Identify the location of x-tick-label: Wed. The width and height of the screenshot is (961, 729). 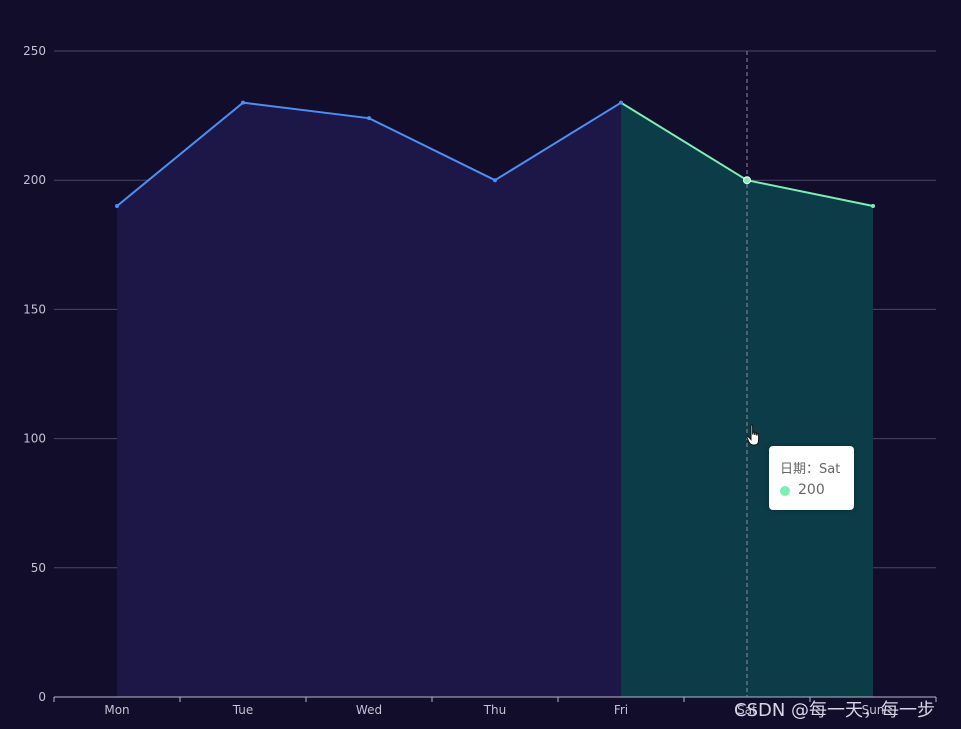
(369, 710).